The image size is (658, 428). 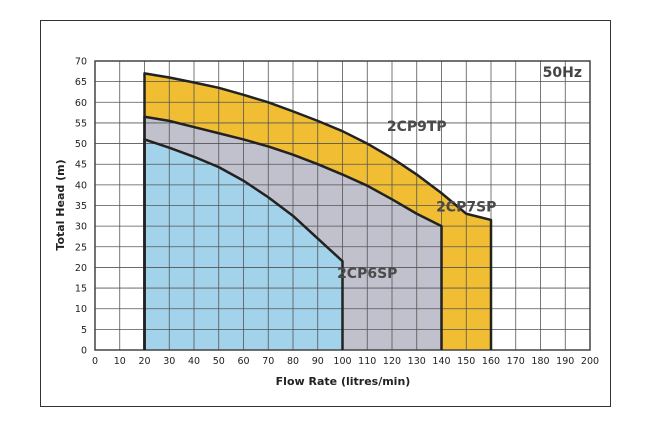 I want to click on x-tick-label: 150, so click(x=466, y=361).